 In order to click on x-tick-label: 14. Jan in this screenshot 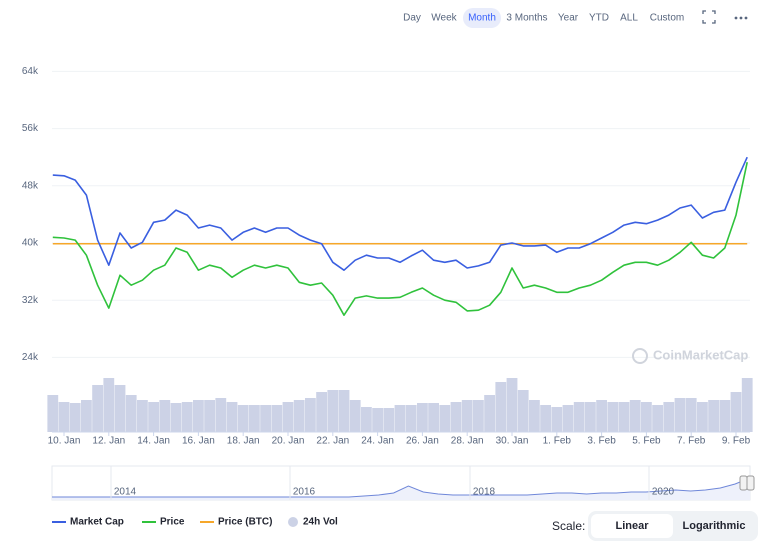, I will do `click(153, 441)`.